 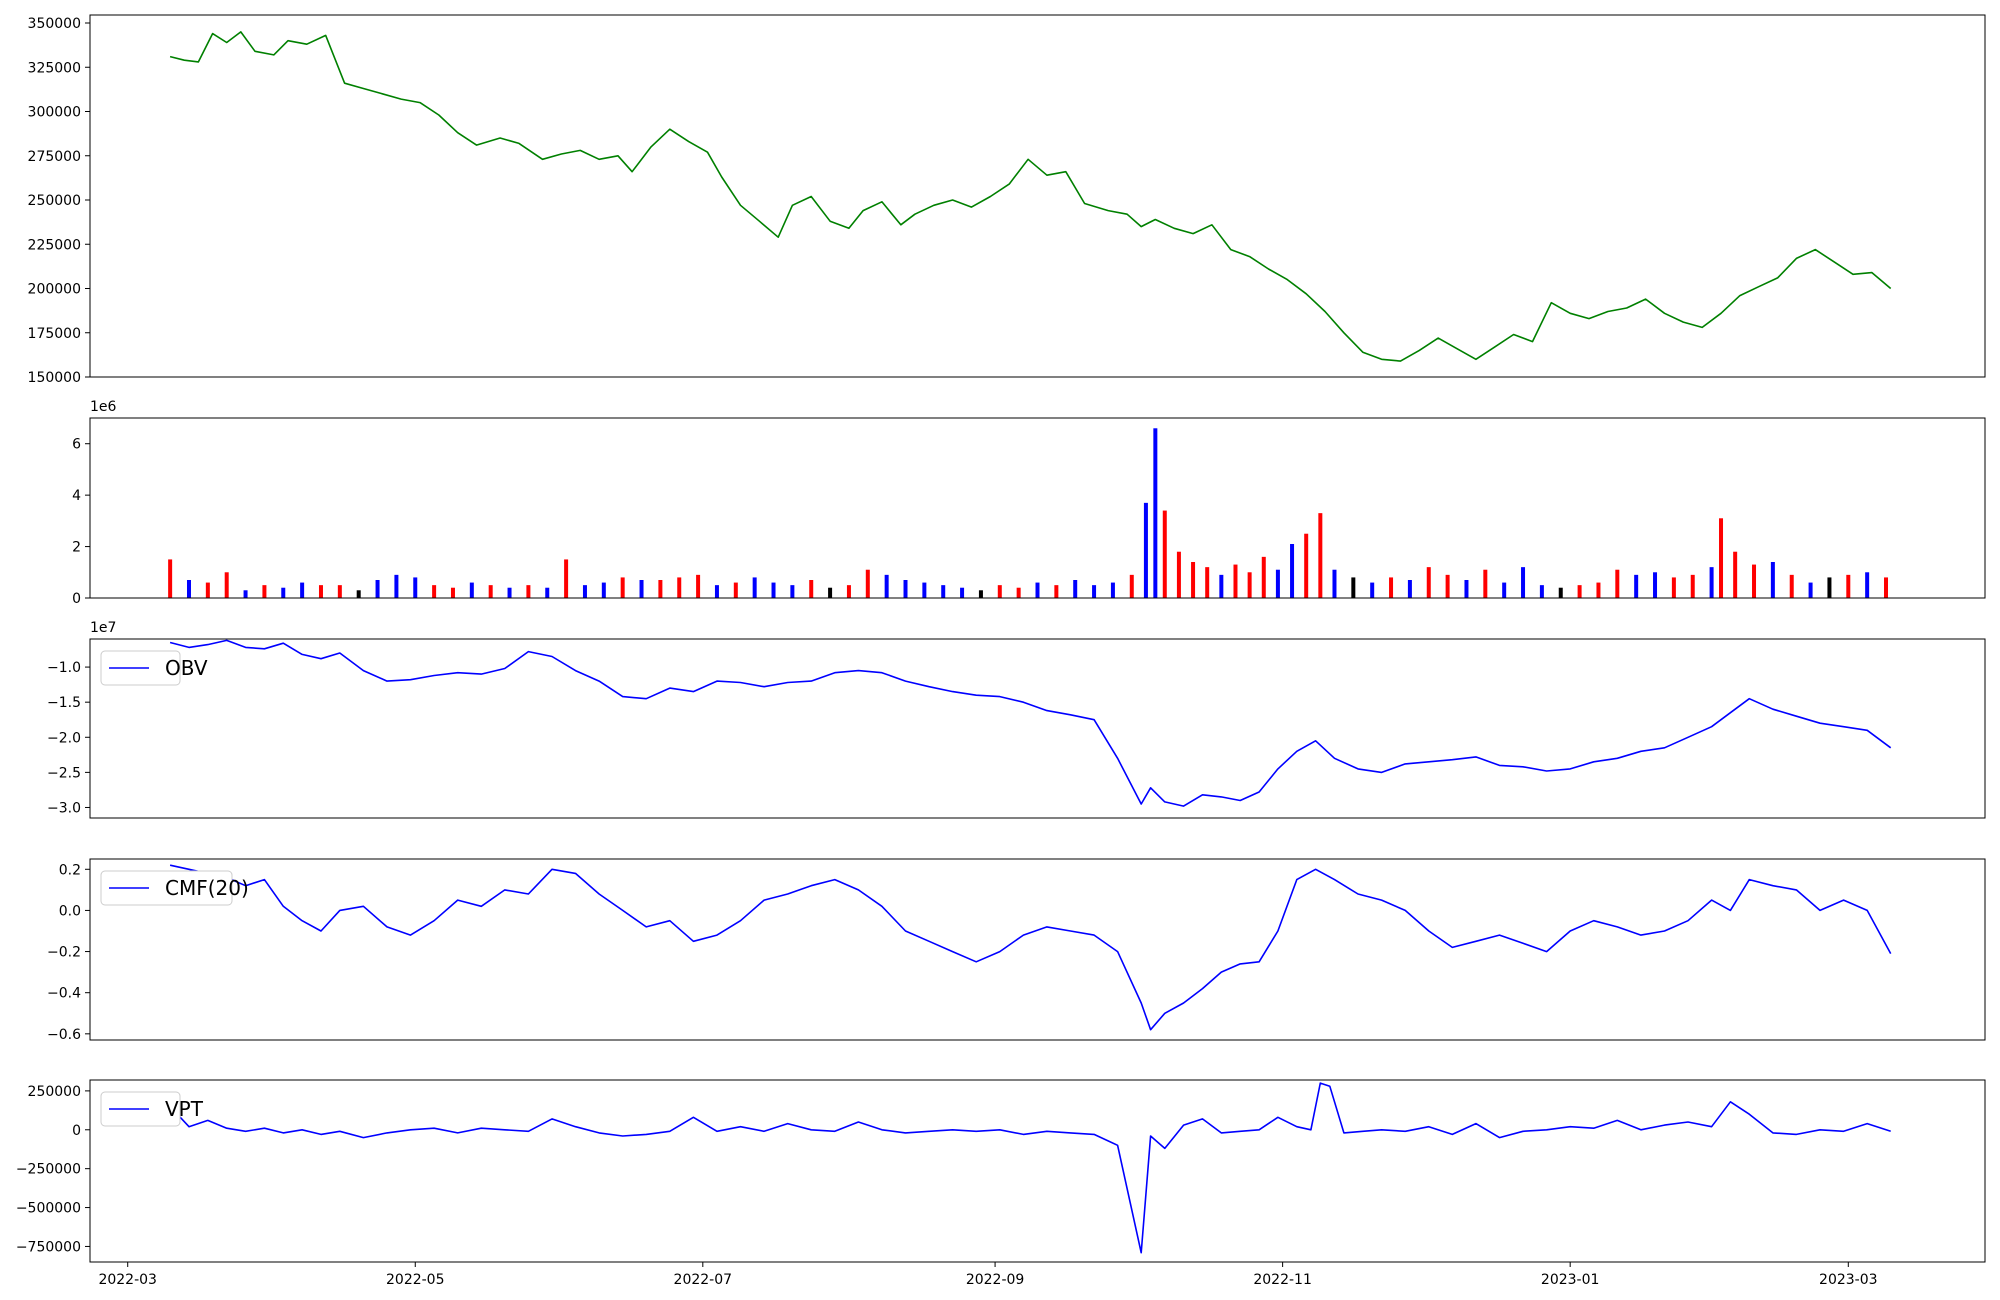 I want to click on y-tick-label: −2.0, so click(x=64, y=738).